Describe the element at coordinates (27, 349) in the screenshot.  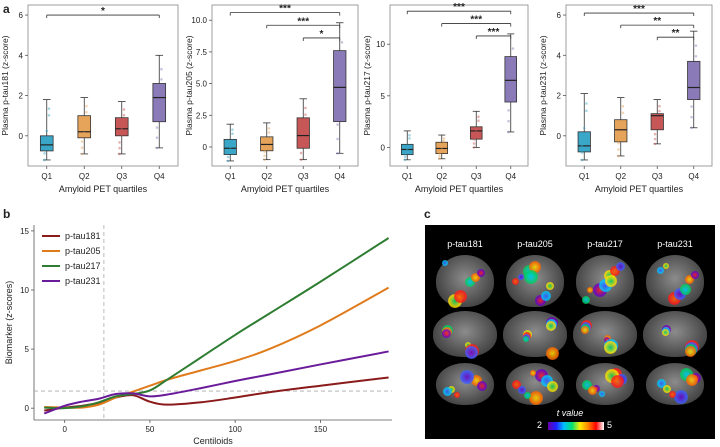
I see `b-y-tick-label: 5` at that location.